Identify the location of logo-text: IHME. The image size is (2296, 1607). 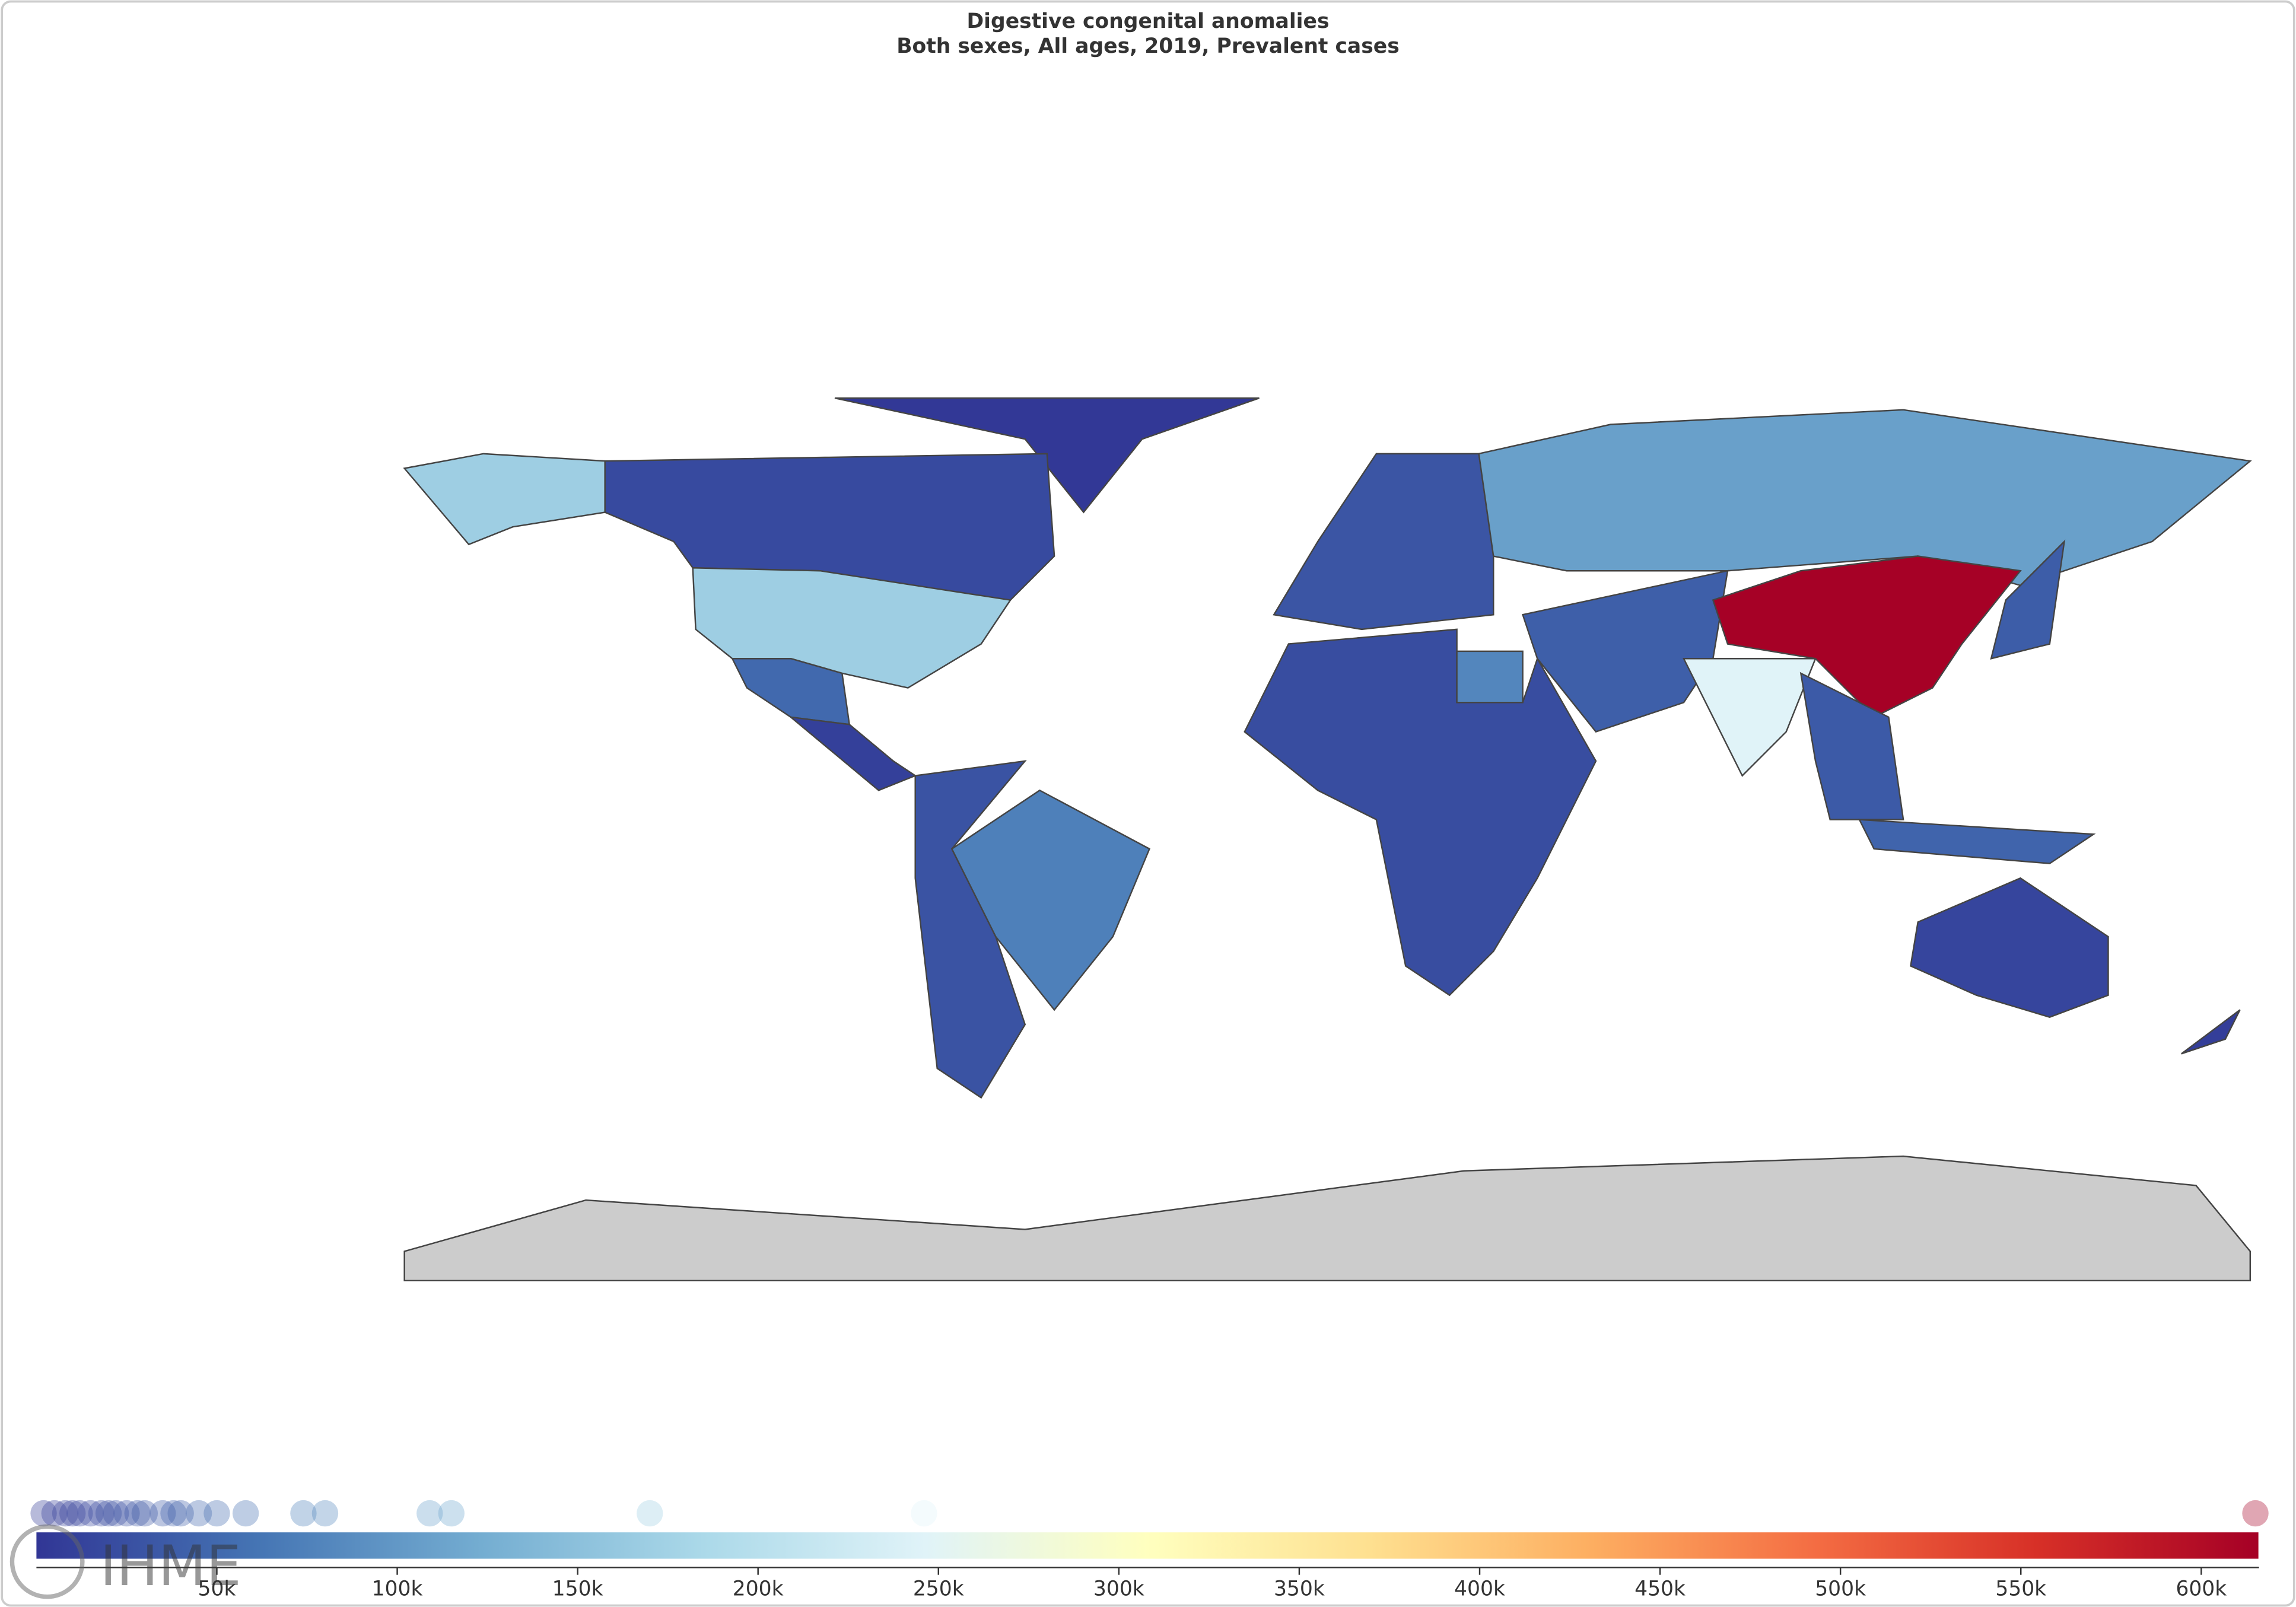
(170, 1566).